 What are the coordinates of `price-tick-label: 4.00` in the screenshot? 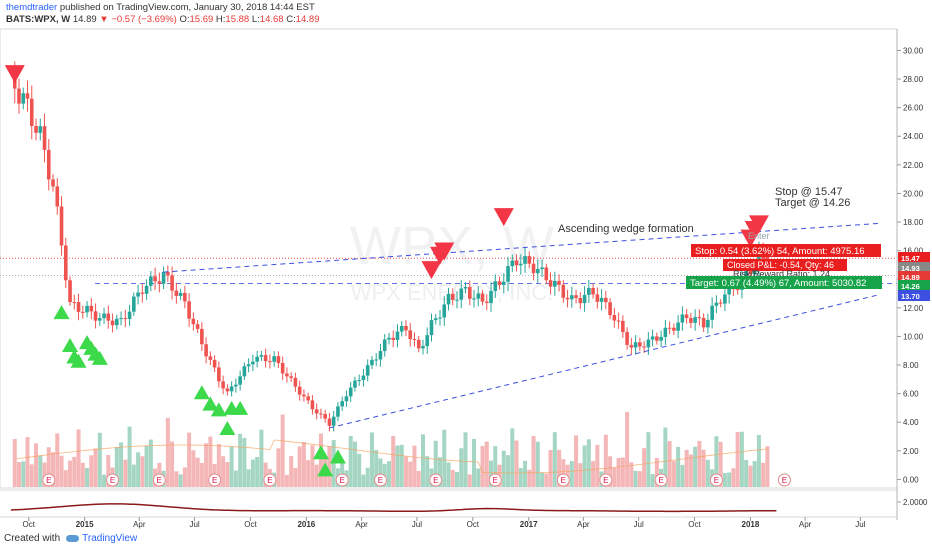 It's located at (911, 422).